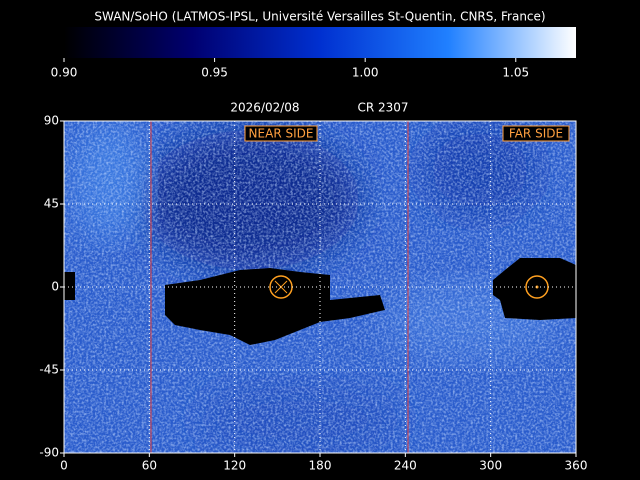  Describe the element at coordinates (64, 73) in the screenshot. I see `colorbar-tick-label: 0.90` at that location.